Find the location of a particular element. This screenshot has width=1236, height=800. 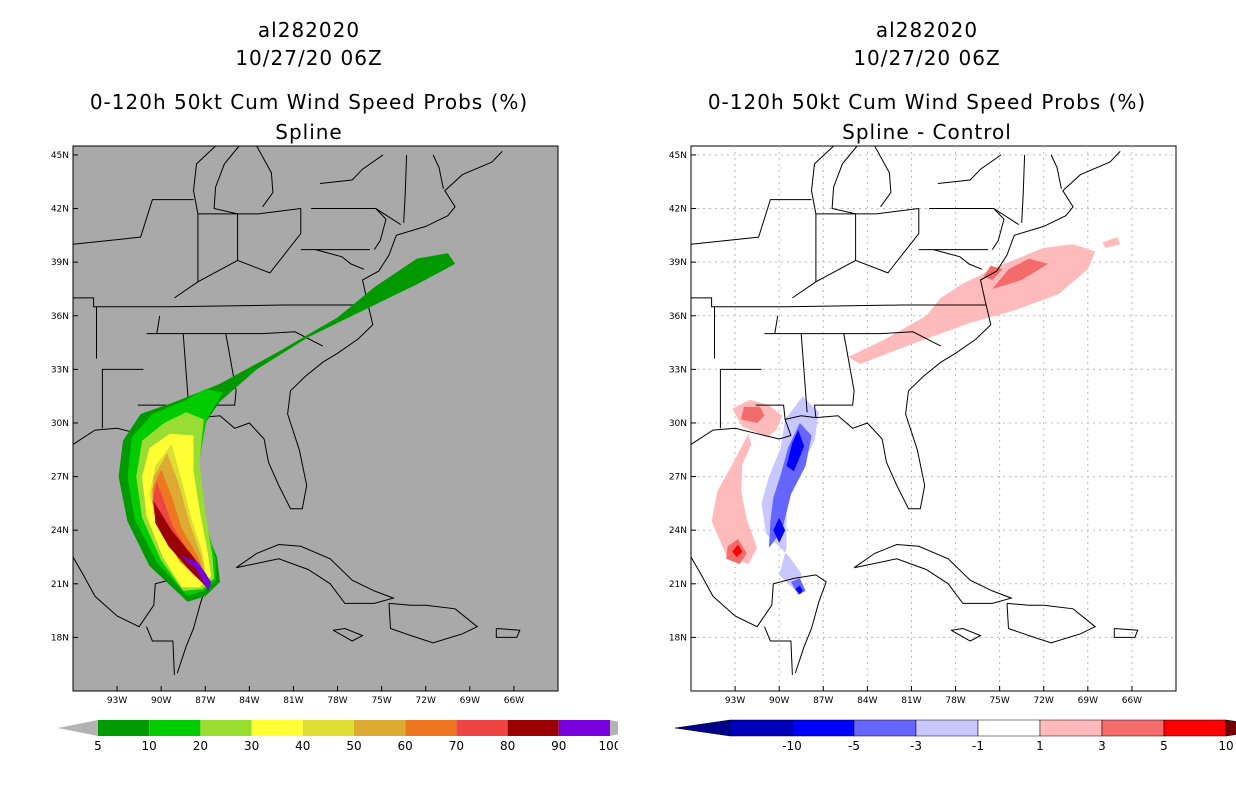

right-lat-label-5: 30N is located at coordinates (678, 424).